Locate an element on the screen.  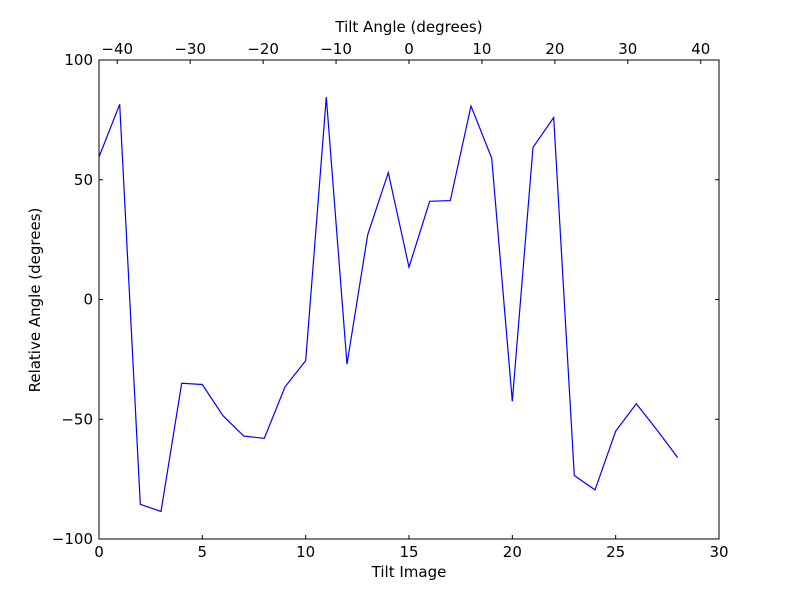
y-axis-label: Relative Angle (degrees) is located at coordinates (35, 300).